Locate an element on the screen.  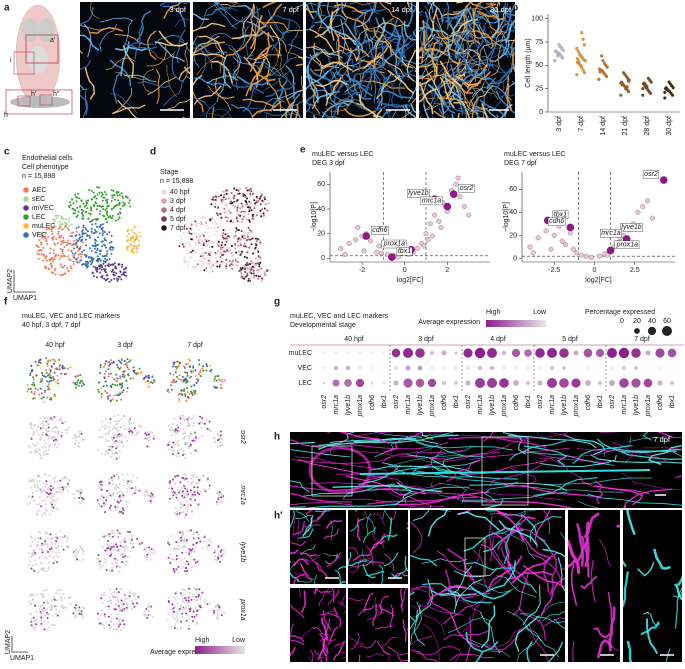
legend-entry: AEC is located at coordinates (39, 190).